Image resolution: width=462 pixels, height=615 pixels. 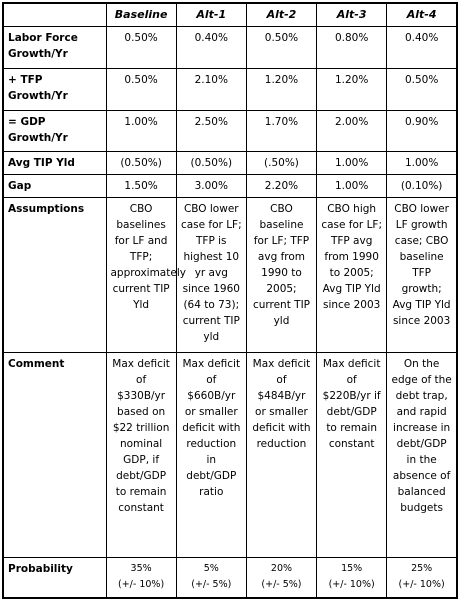 What do you see at coordinates (54, 577) in the screenshot?
I see `row-label: Probability` at bounding box center [54, 577].